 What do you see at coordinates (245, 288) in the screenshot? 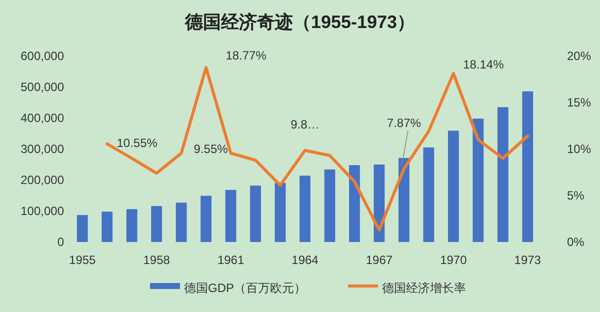
I see `legend-label: 德国GDP（百万欧元）` at bounding box center [245, 288].